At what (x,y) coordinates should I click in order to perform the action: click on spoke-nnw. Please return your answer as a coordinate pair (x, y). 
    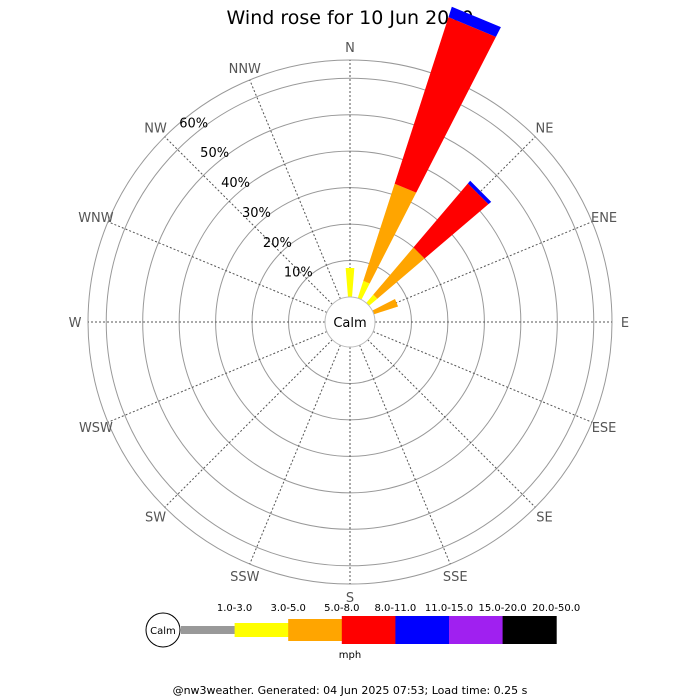
    Looking at the image, I should click on (295, 189).